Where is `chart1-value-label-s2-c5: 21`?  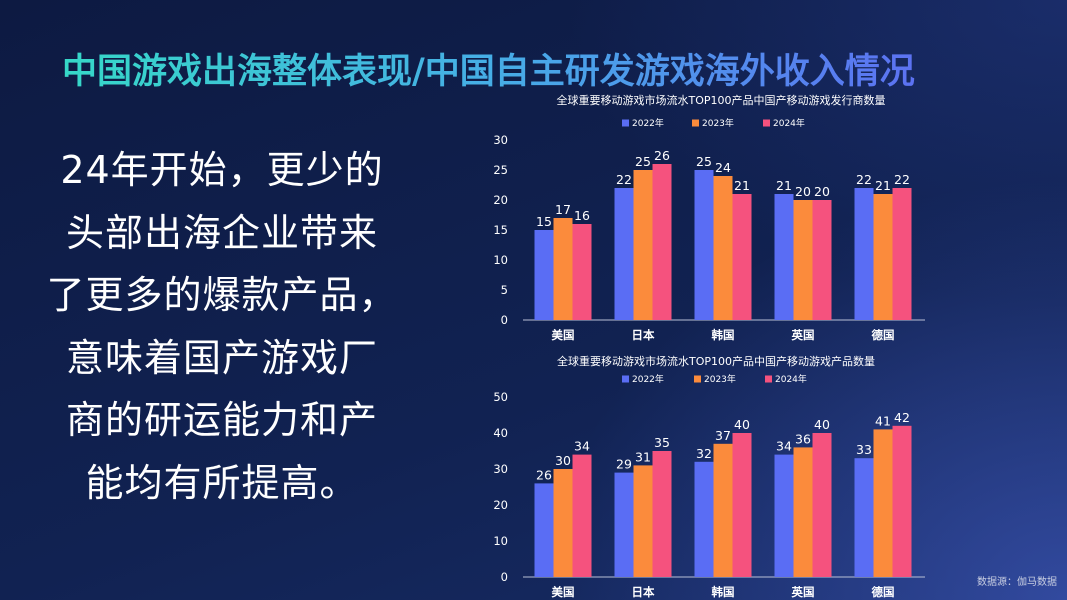
chart1-value-label-s2-c5: 21 is located at coordinates (883, 185).